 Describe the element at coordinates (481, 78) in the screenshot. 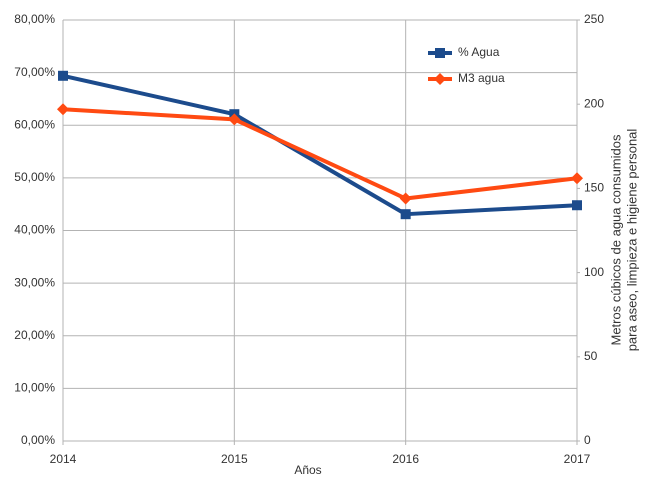

I see `legend-label: M3 agua` at that location.